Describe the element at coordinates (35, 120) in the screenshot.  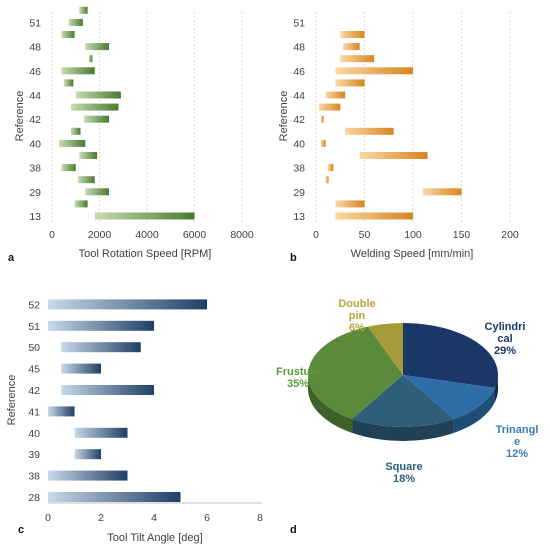
I see `chart-a-y-tick-label: 42` at that location.